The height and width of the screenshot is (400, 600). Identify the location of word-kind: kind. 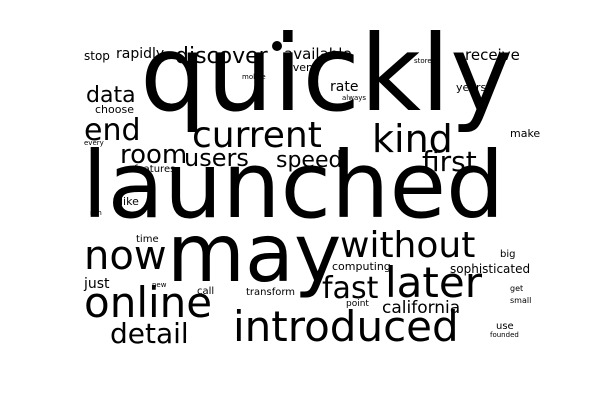
(412, 139).